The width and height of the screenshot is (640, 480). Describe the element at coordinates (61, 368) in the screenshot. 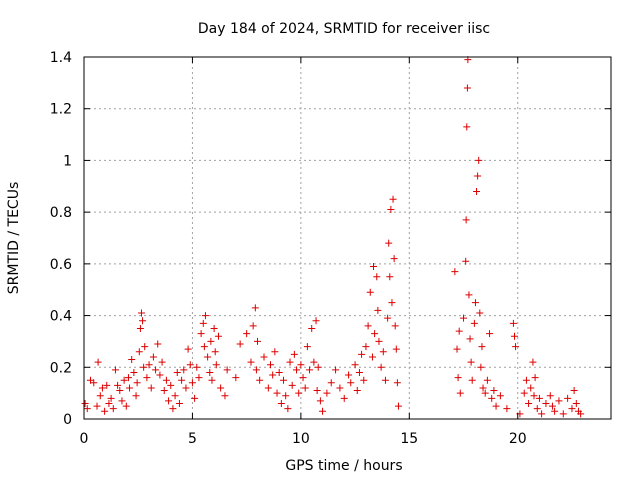

I see `y-tick-label: 0.2` at that location.